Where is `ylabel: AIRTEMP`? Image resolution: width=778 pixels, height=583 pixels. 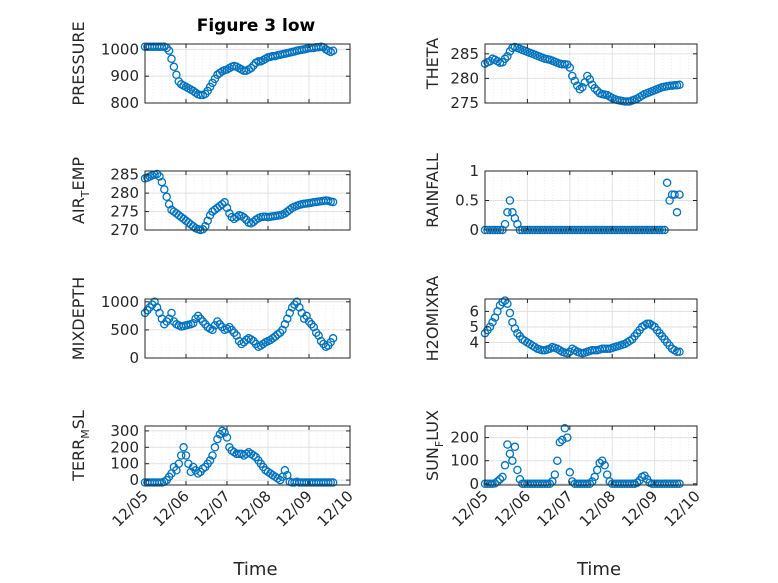
ylabel: AIRTEMP is located at coordinates (80, 190).